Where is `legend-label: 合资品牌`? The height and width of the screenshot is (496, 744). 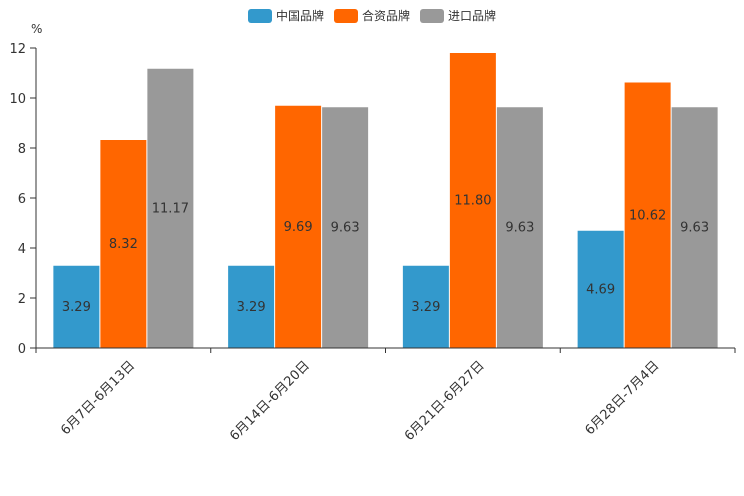 legend-label: 合资品牌 is located at coordinates (385, 16).